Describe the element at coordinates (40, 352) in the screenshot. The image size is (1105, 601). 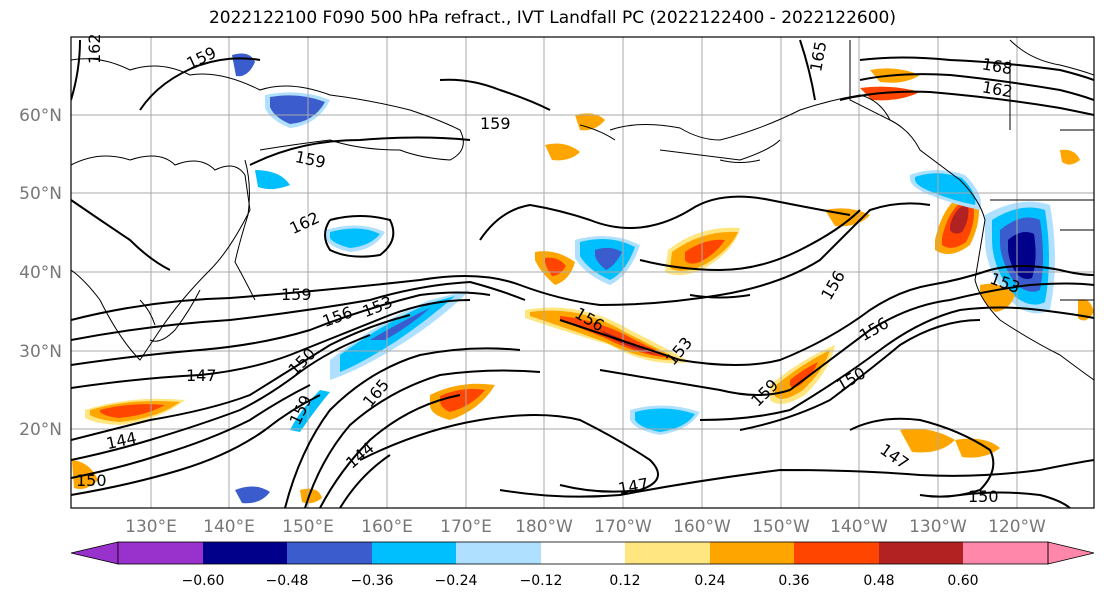
I see `lat-label: 30°N` at that location.